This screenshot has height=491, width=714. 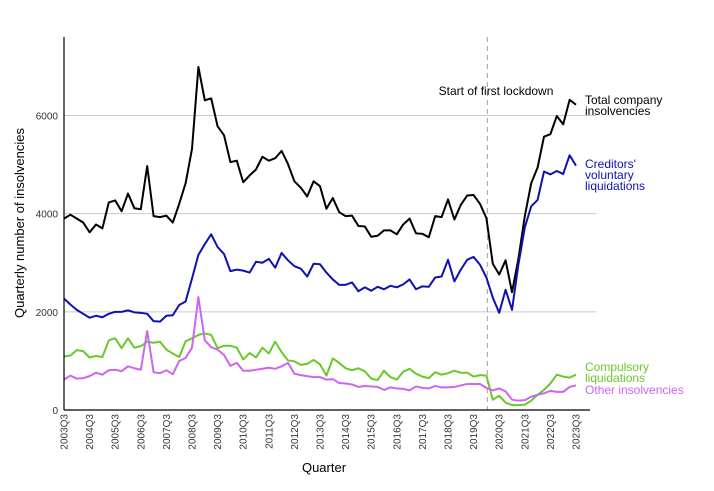 I want to click on x-tick-label: 2016Q3, so click(x=397, y=432).